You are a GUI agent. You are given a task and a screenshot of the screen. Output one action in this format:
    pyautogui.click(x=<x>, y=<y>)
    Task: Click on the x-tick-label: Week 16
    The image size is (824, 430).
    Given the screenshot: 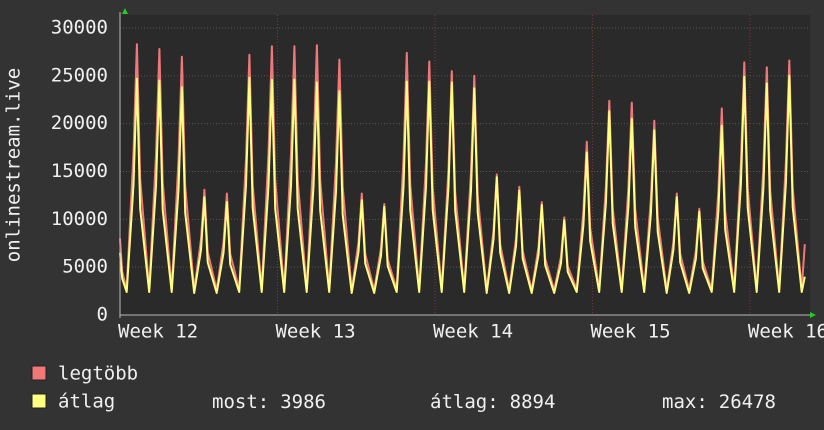 What is the action you would take?
    pyautogui.click(x=786, y=332)
    